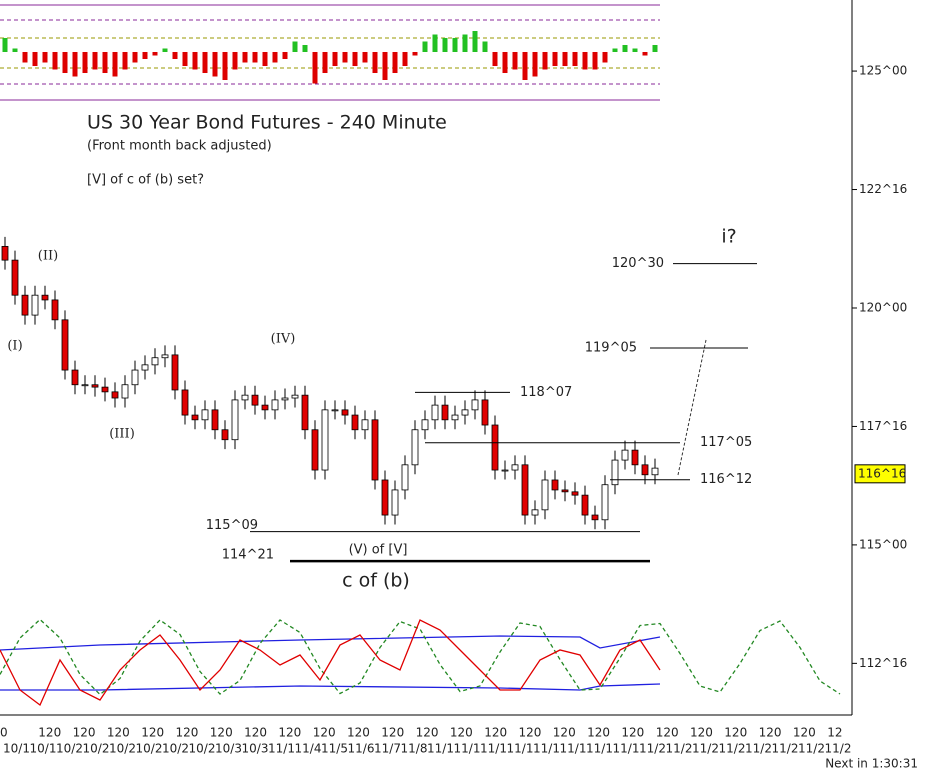 This screenshot has height=774, width=926. What do you see at coordinates (330, 643) in the screenshot?
I see `oscillator-line` at bounding box center [330, 643].